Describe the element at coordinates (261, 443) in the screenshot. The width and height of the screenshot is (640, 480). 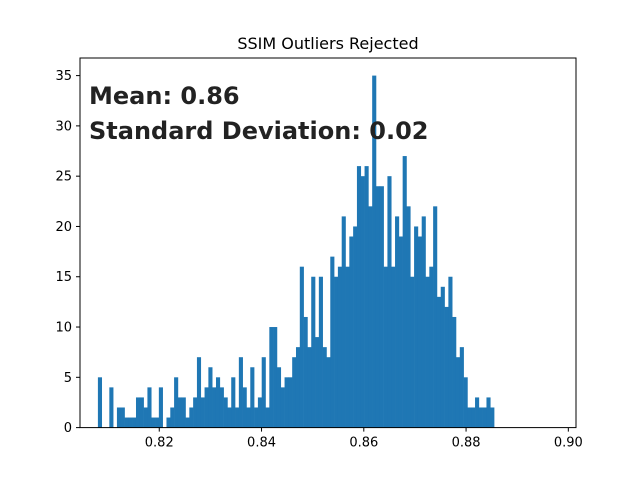
I see `x-tick-label: 0.84` at that location.